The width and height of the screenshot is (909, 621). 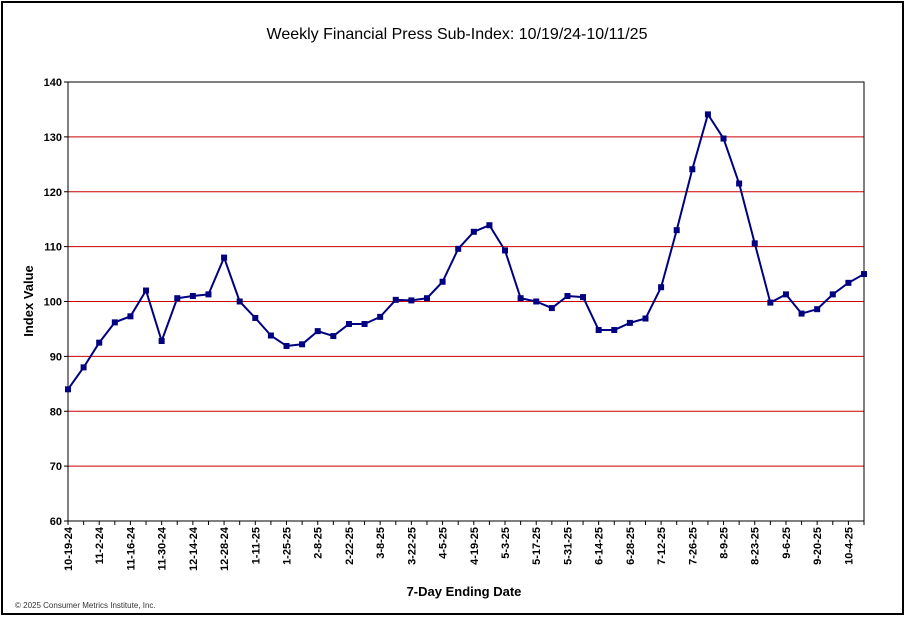 I want to click on x-tick-label: 3-22-25, so click(x=412, y=546).